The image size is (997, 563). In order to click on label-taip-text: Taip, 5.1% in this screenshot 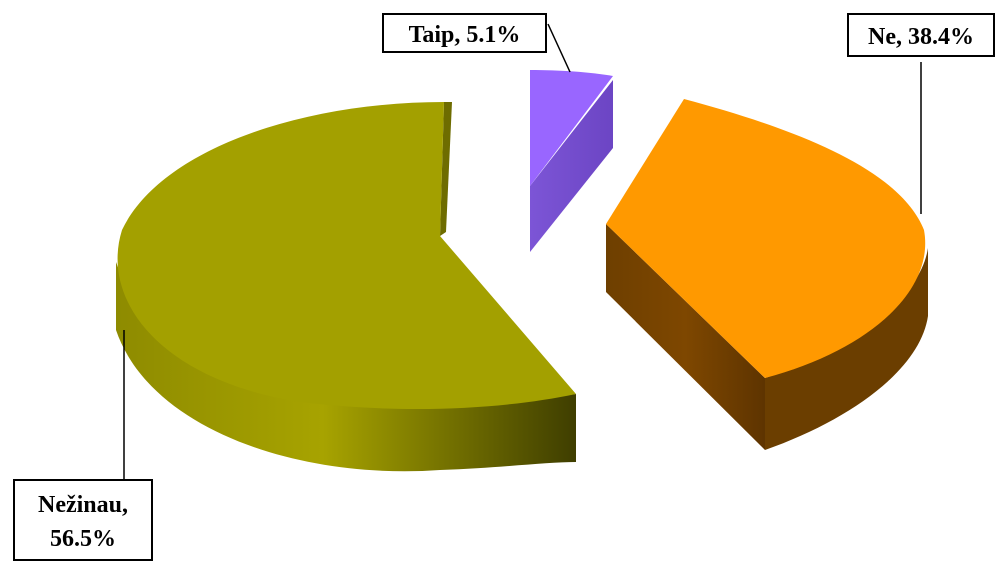, I will do `click(465, 35)`.